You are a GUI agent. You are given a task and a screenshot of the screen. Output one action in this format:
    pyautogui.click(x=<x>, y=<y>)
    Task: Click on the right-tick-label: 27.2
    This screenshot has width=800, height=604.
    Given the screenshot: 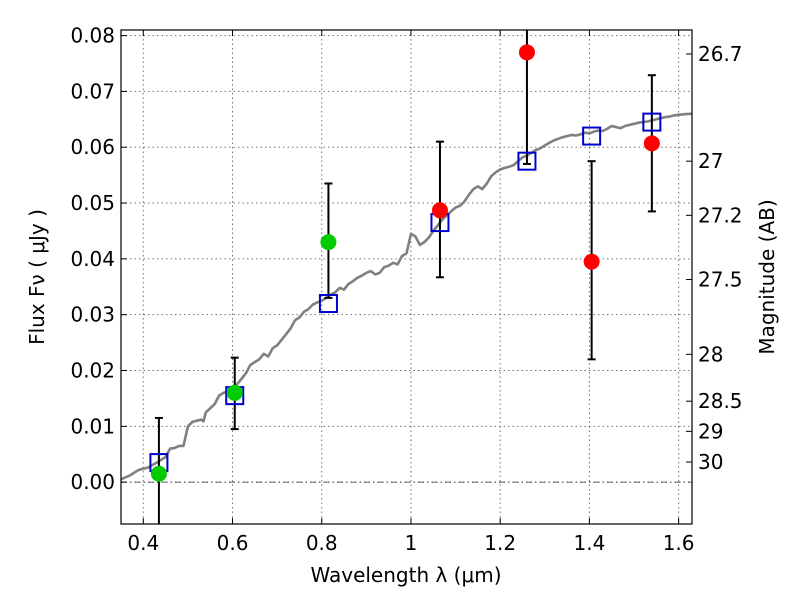 What is the action you would take?
    pyautogui.click(x=720, y=215)
    